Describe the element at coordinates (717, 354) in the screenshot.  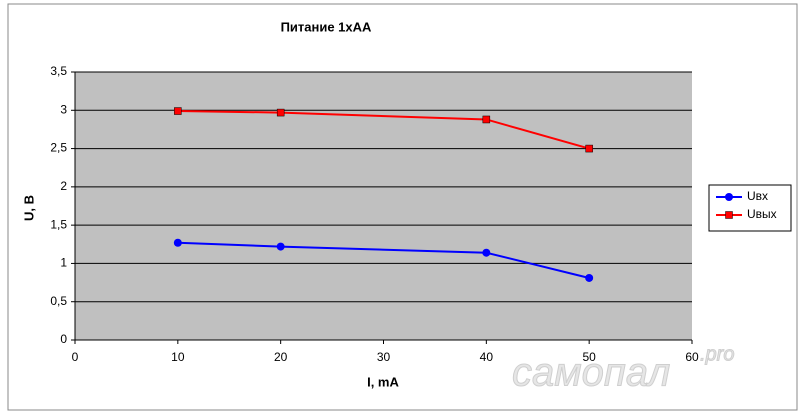
I see `watermark-suffix: .pro` at that location.